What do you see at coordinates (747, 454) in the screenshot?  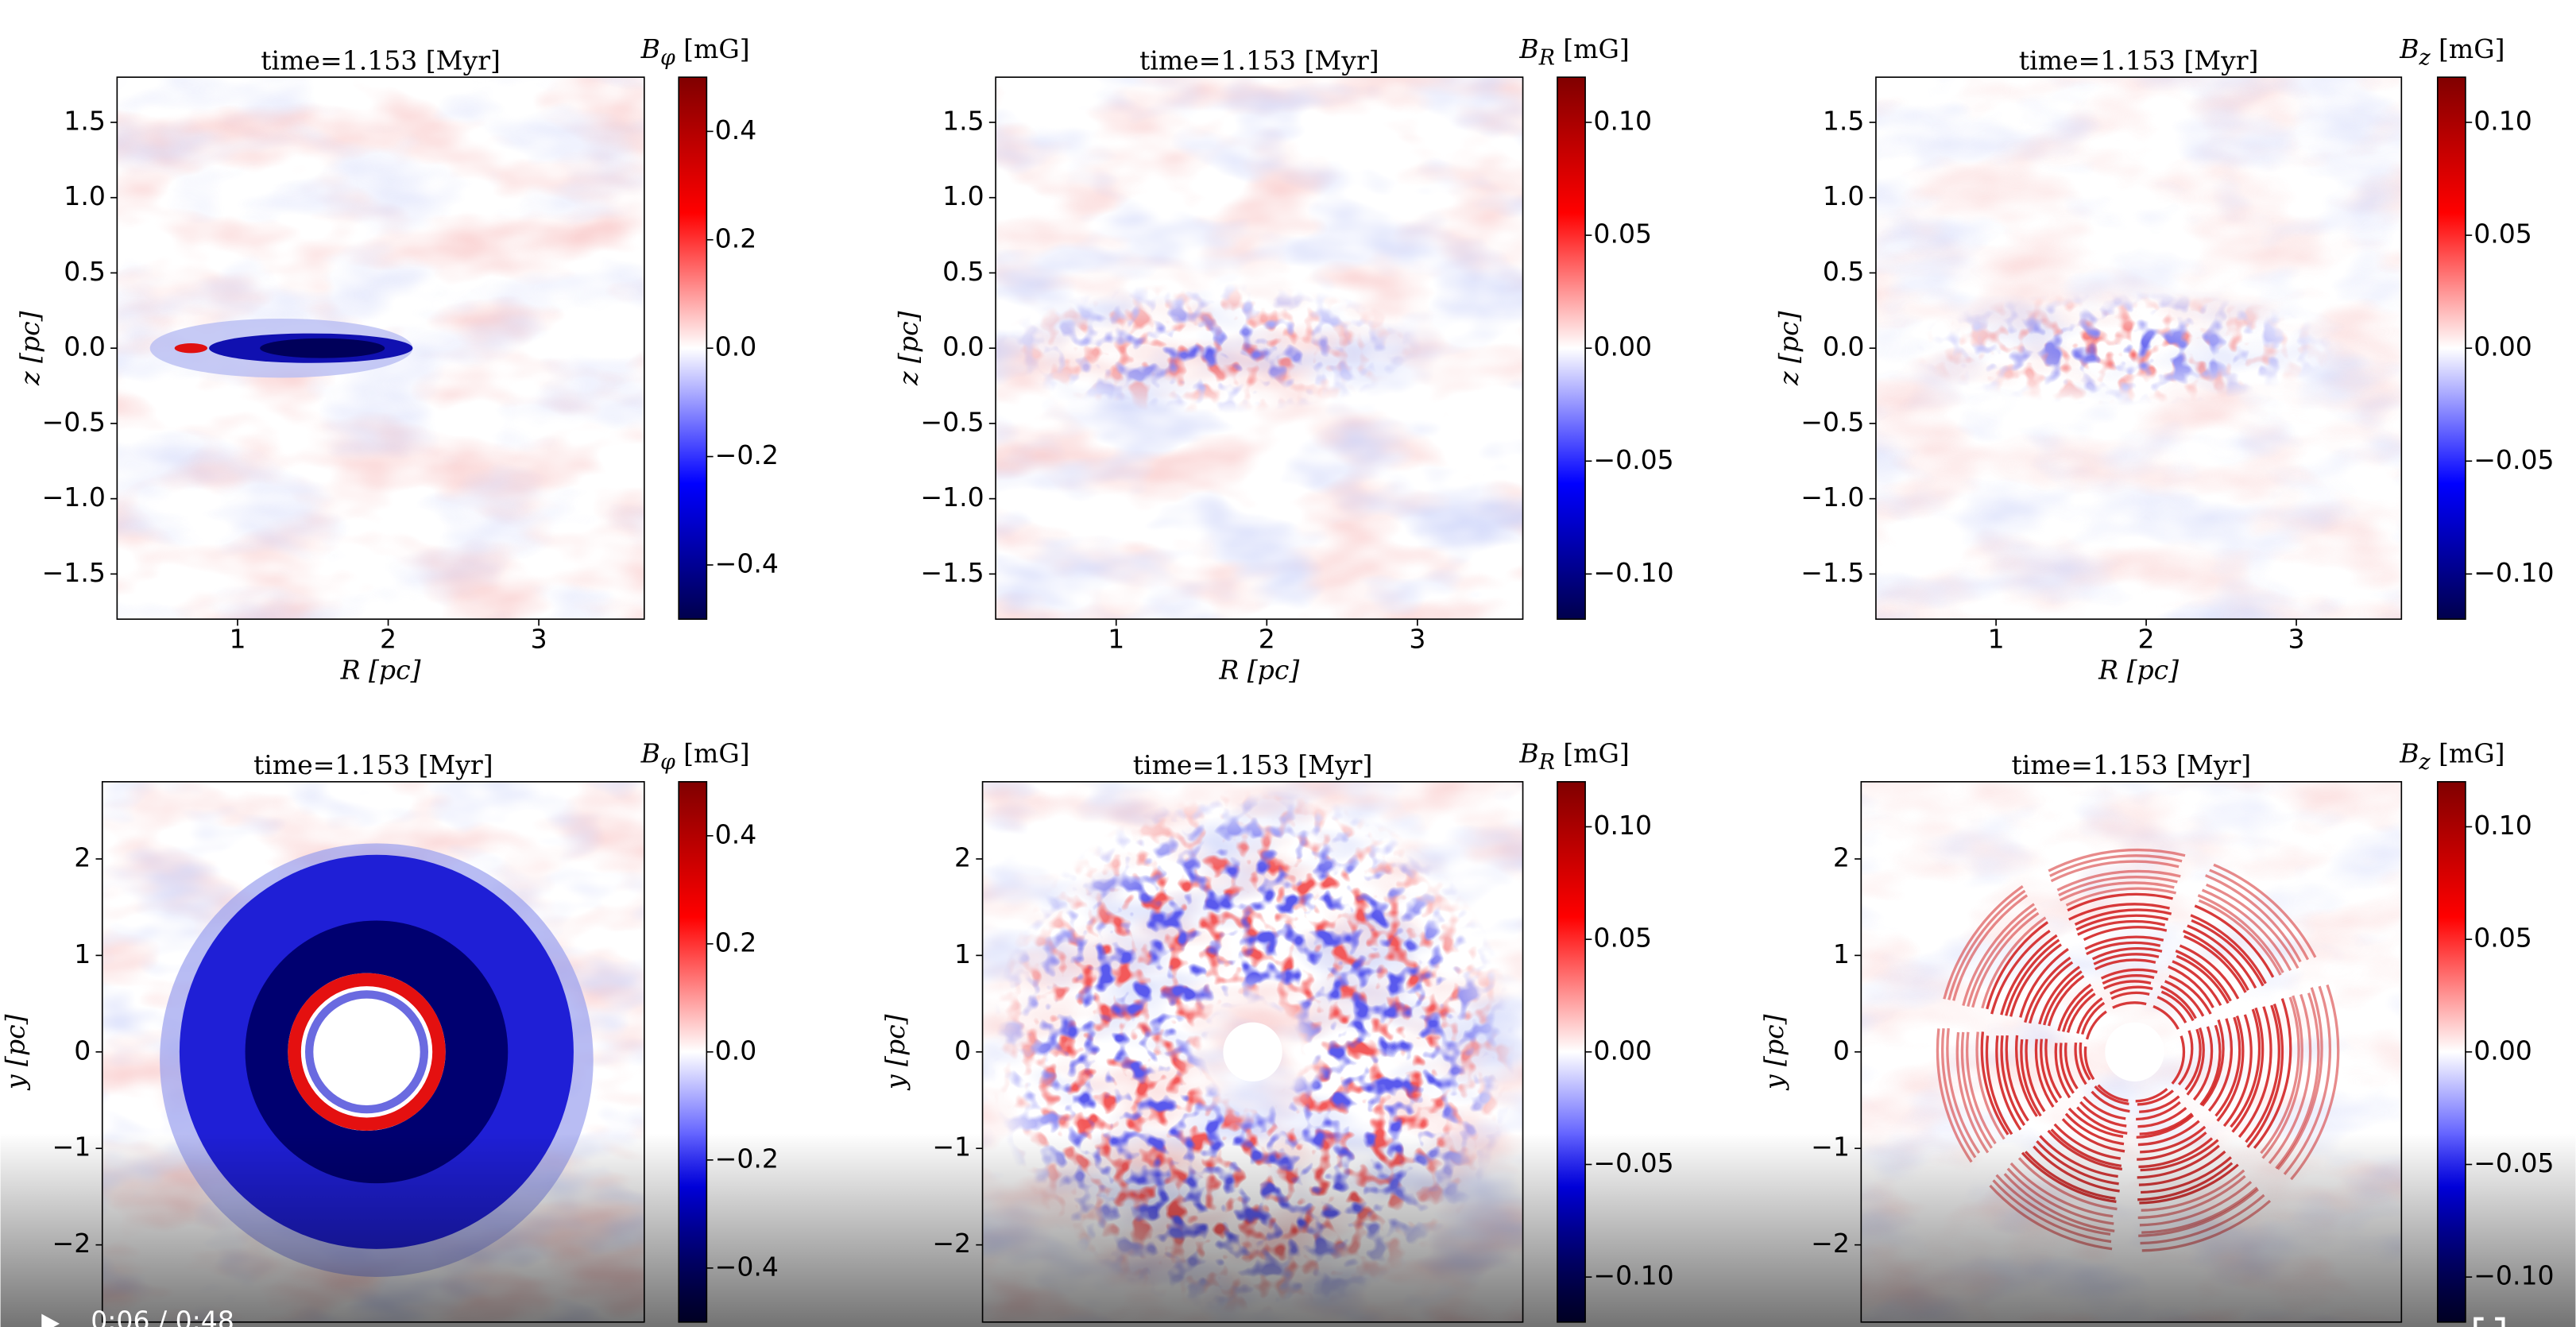 I see `colorbar-tick-label: −0.2` at bounding box center [747, 454].